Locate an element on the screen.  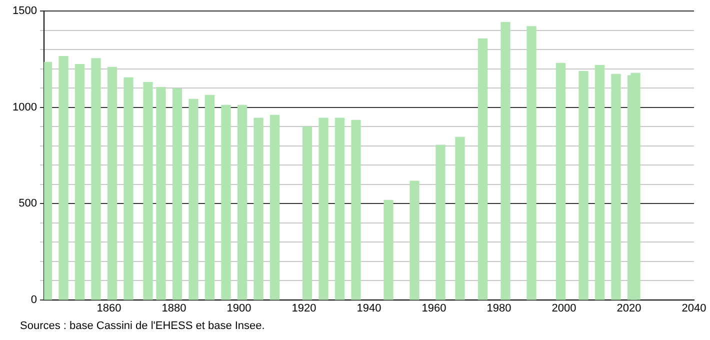
x-tick-label: 2000 is located at coordinates (564, 308).